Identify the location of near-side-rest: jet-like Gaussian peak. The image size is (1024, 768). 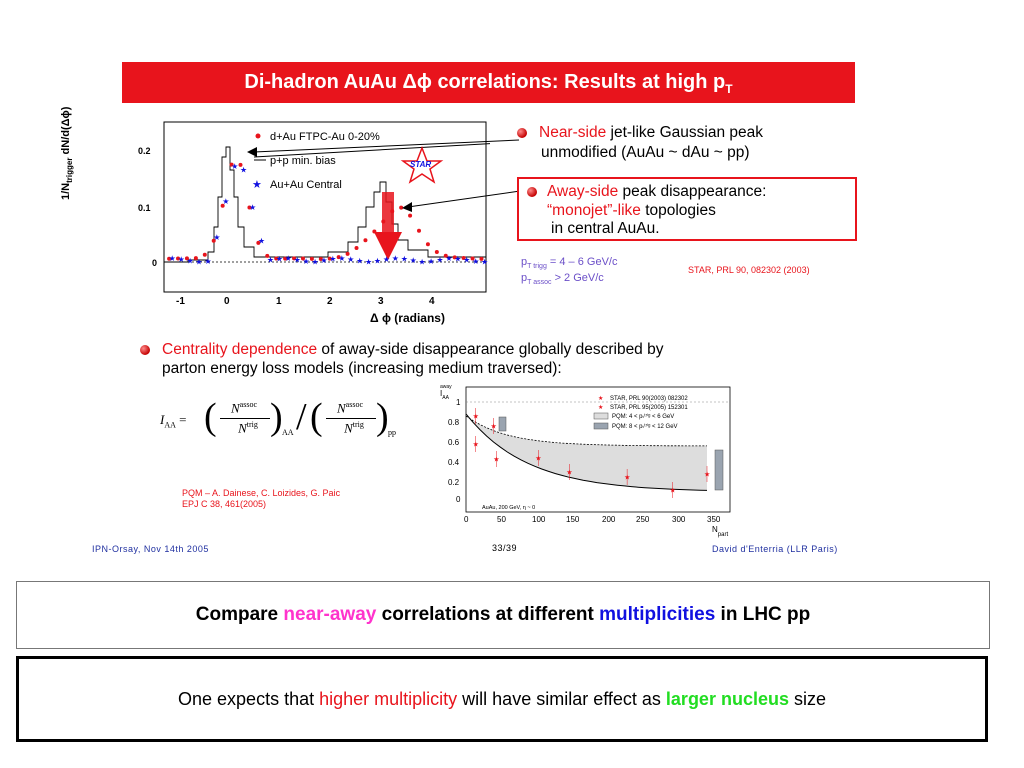
(685, 132).